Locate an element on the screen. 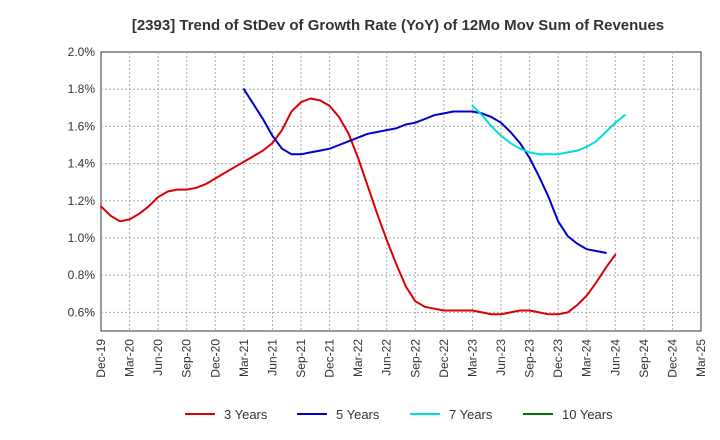 The width and height of the screenshot is (720, 440). y-tick-label: 1.0% is located at coordinates (82, 238).